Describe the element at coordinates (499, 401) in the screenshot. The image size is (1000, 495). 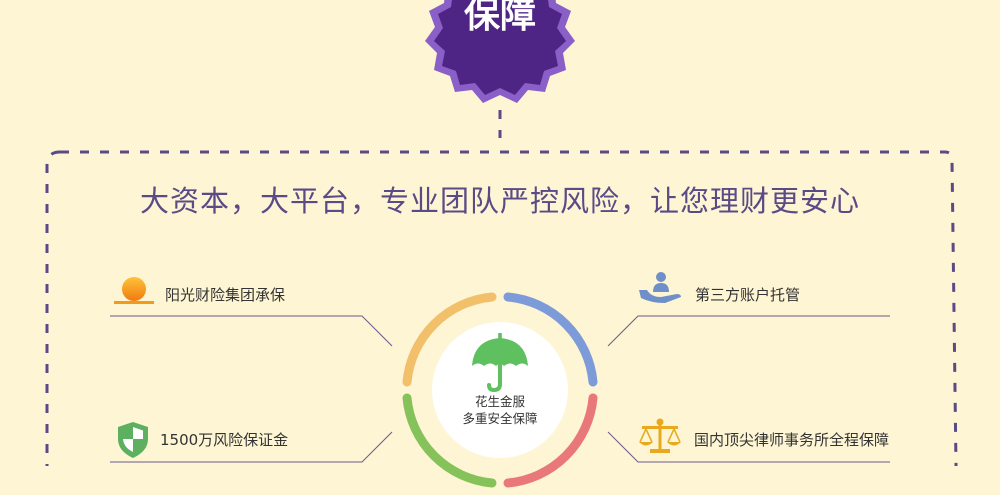
I see `center-caption-line1: 花生金服` at that location.